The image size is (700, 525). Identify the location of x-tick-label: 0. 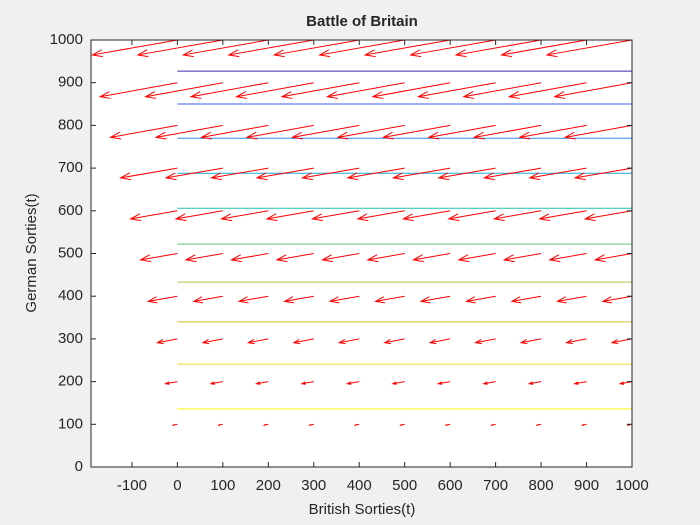
(177, 485).